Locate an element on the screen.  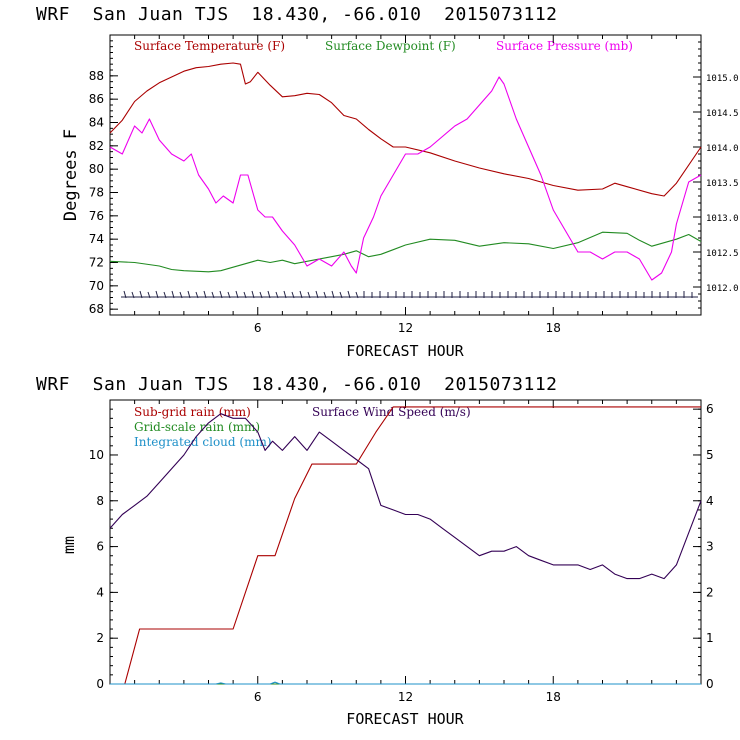
y2-tick-label: 3 is located at coordinates (710, 547).